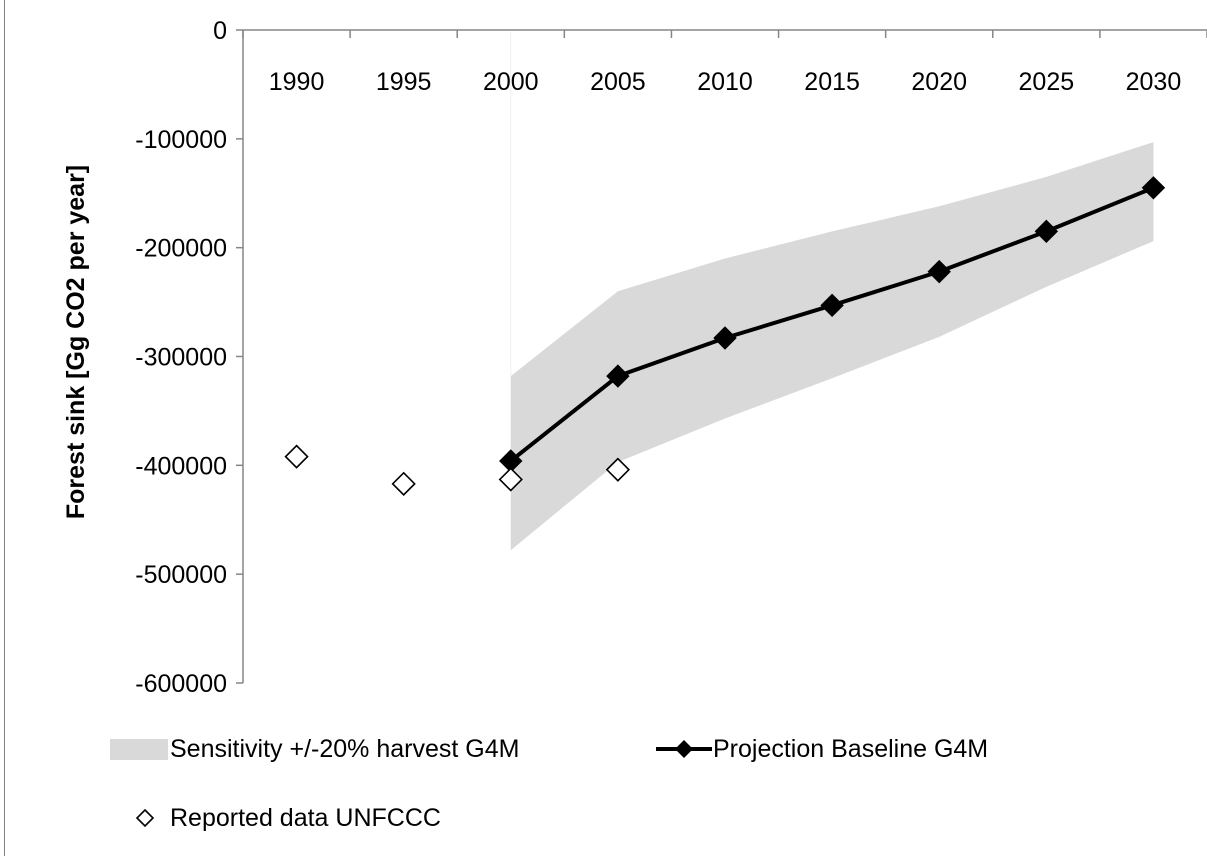 The width and height of the screenshot is (1207, 856). What do you see at coordinates (139, 749) in the screenshot?
I see `legend-swatch-sensitivity` at bounding box center [139, 749].